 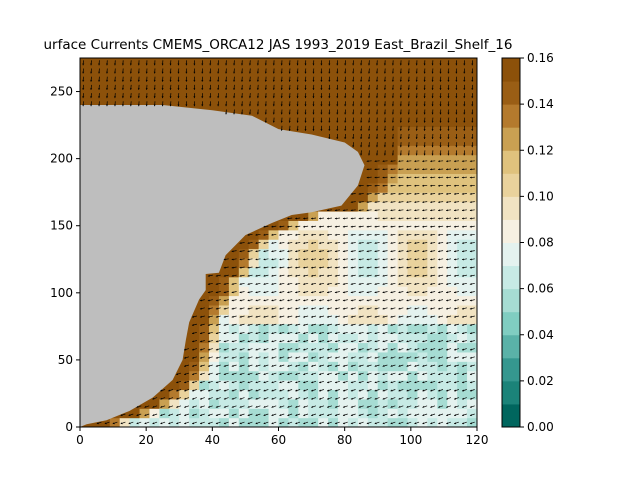 I want to click on colorbar-tick-label: 0.02, so click(x=540, y=381).